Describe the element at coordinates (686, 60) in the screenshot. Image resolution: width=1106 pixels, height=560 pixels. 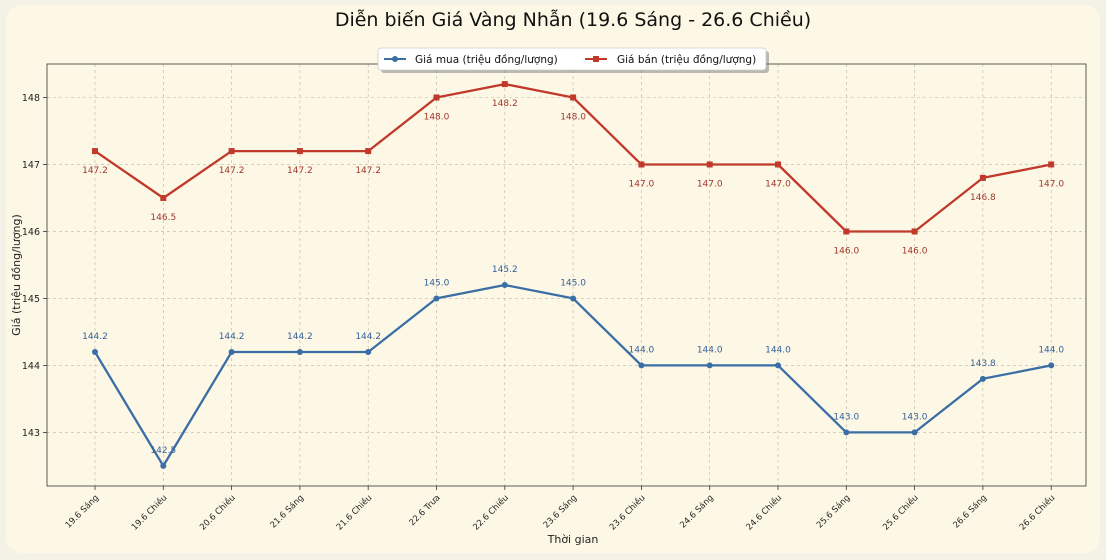
I see `legend-label-sell: Giá bán (triệu đồng/lượng)` at that location.